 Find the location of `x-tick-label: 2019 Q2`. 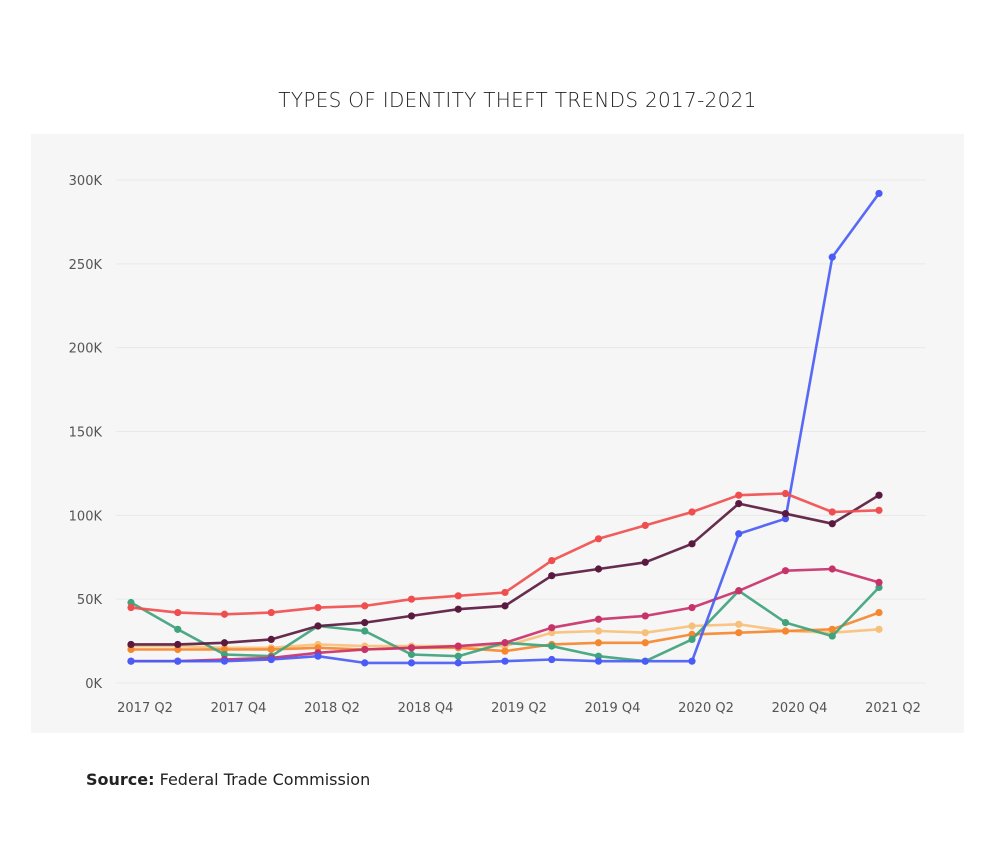

x-tick-label: 2019 Q2 is located at coordinates (519, 708).